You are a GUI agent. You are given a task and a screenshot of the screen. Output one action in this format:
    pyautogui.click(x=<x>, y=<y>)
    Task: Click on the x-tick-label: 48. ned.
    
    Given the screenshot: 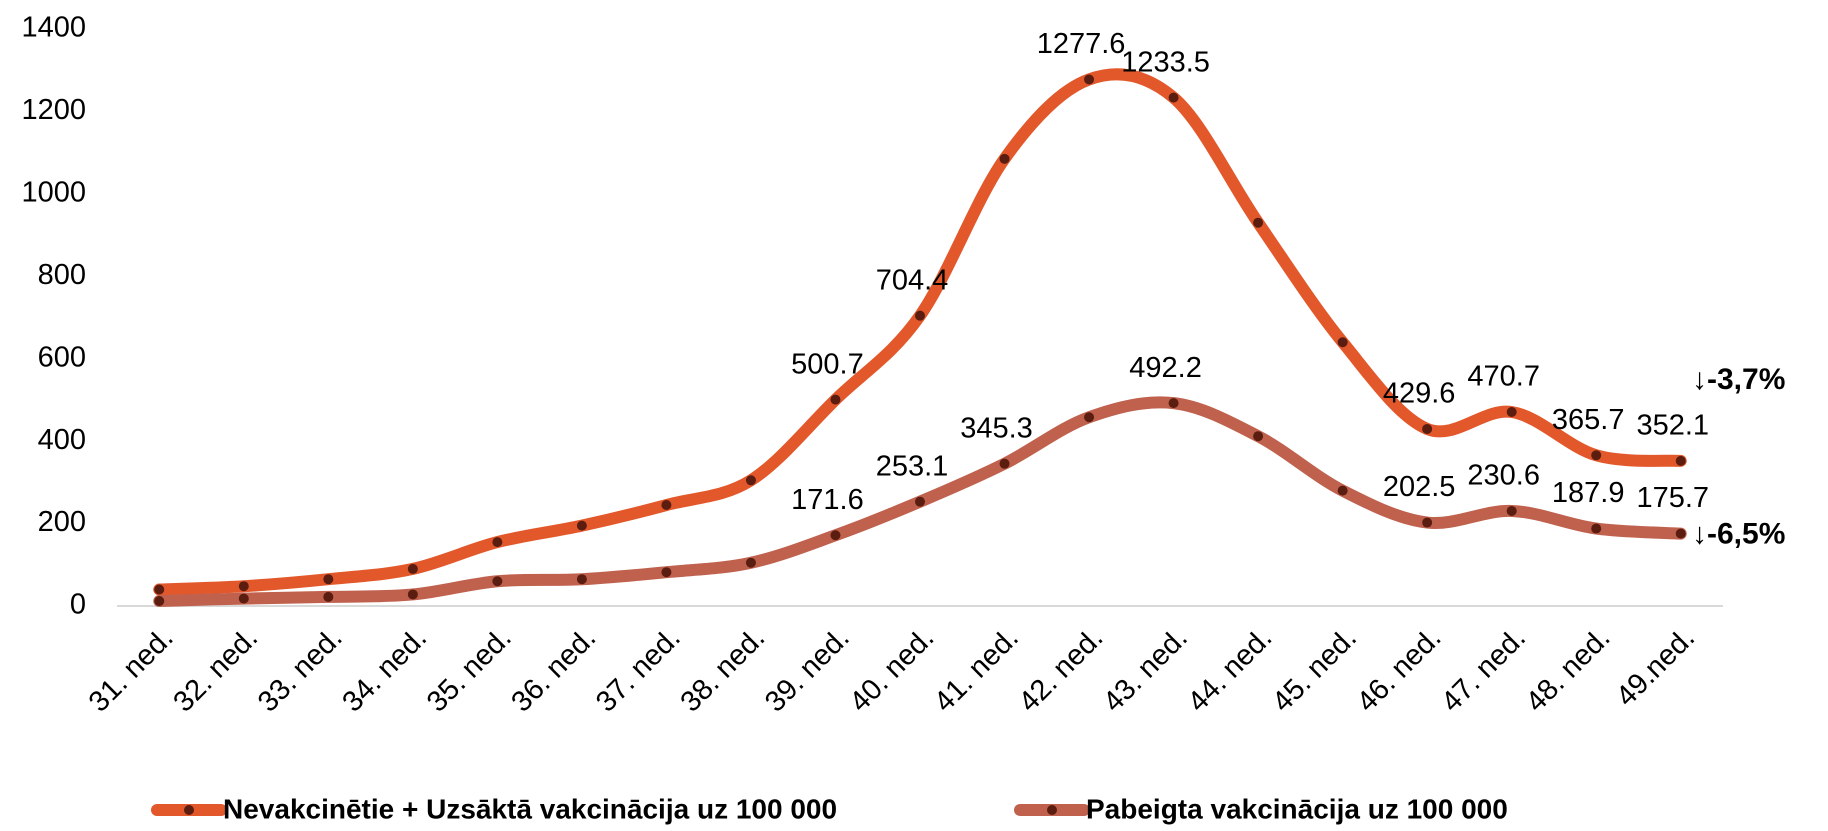 What is the action you would take?
    pyautogui.click(x=1568, y=670)
    